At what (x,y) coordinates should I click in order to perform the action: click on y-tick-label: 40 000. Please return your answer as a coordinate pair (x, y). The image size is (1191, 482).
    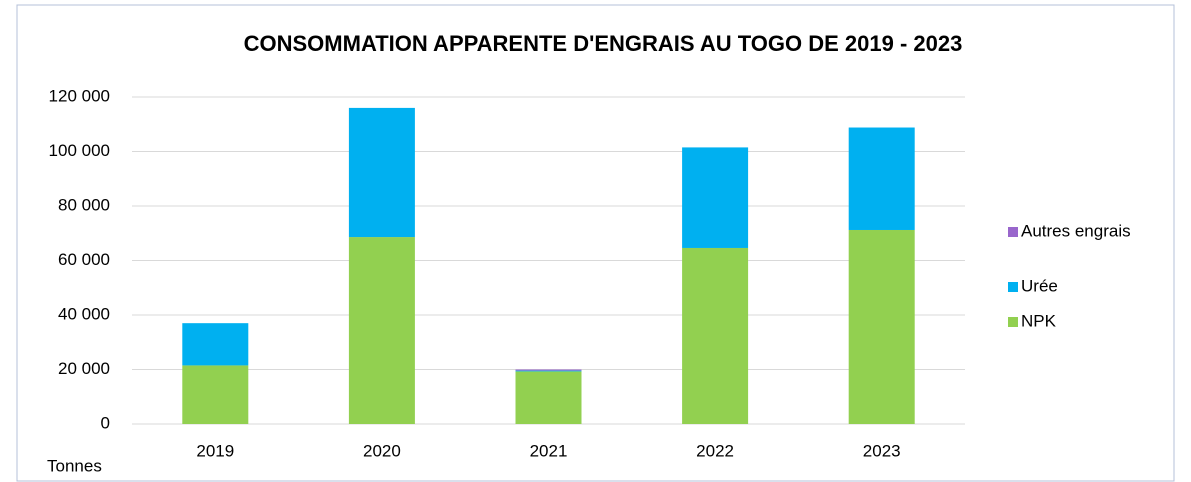
    Looking at the image, I should click on (84, 313).